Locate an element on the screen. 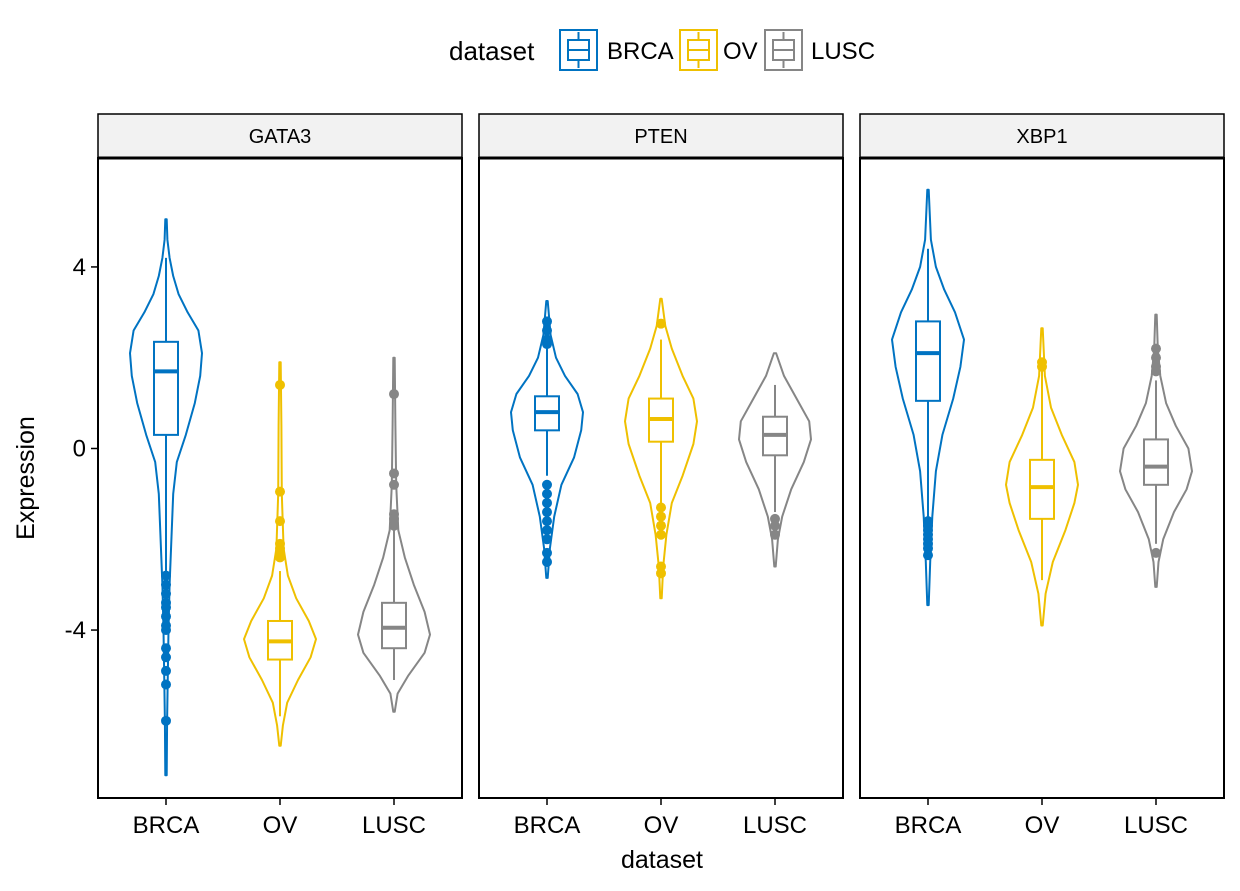 This screenshot has width=1240, height=891. legend-label: LUSC is located at coordinates (843, 51).